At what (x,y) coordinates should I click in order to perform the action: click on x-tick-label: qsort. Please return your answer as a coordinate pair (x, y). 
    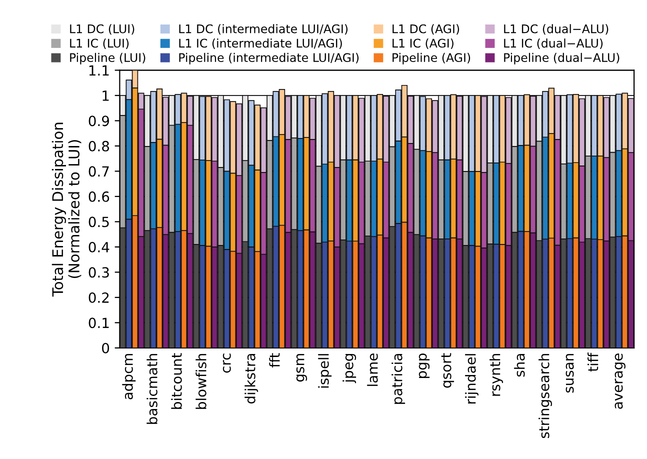
    Looking at the image, I should click on (447, 370).